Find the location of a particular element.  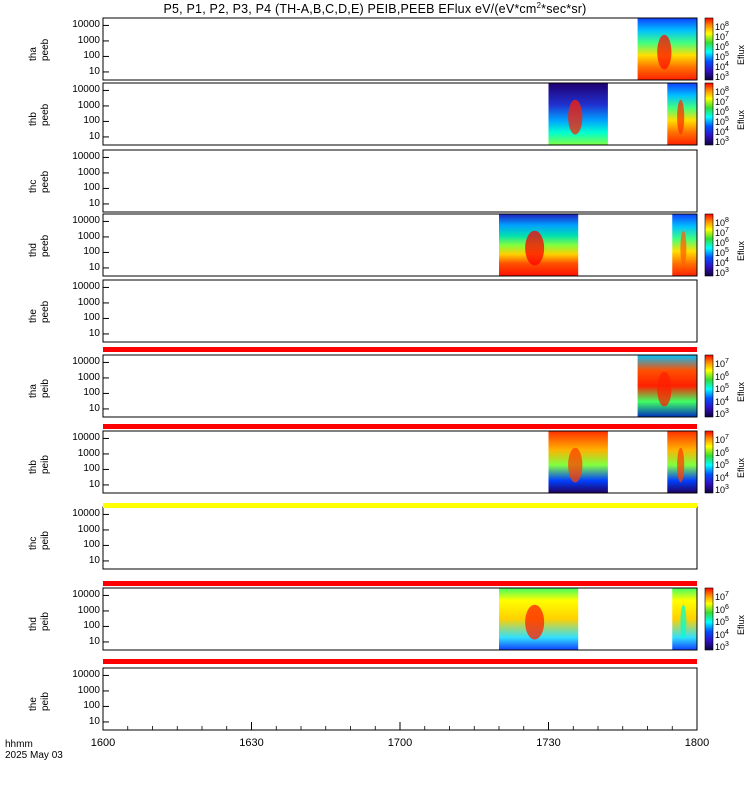

thd-peib-panel-frame is located at coordinates (400, 619).